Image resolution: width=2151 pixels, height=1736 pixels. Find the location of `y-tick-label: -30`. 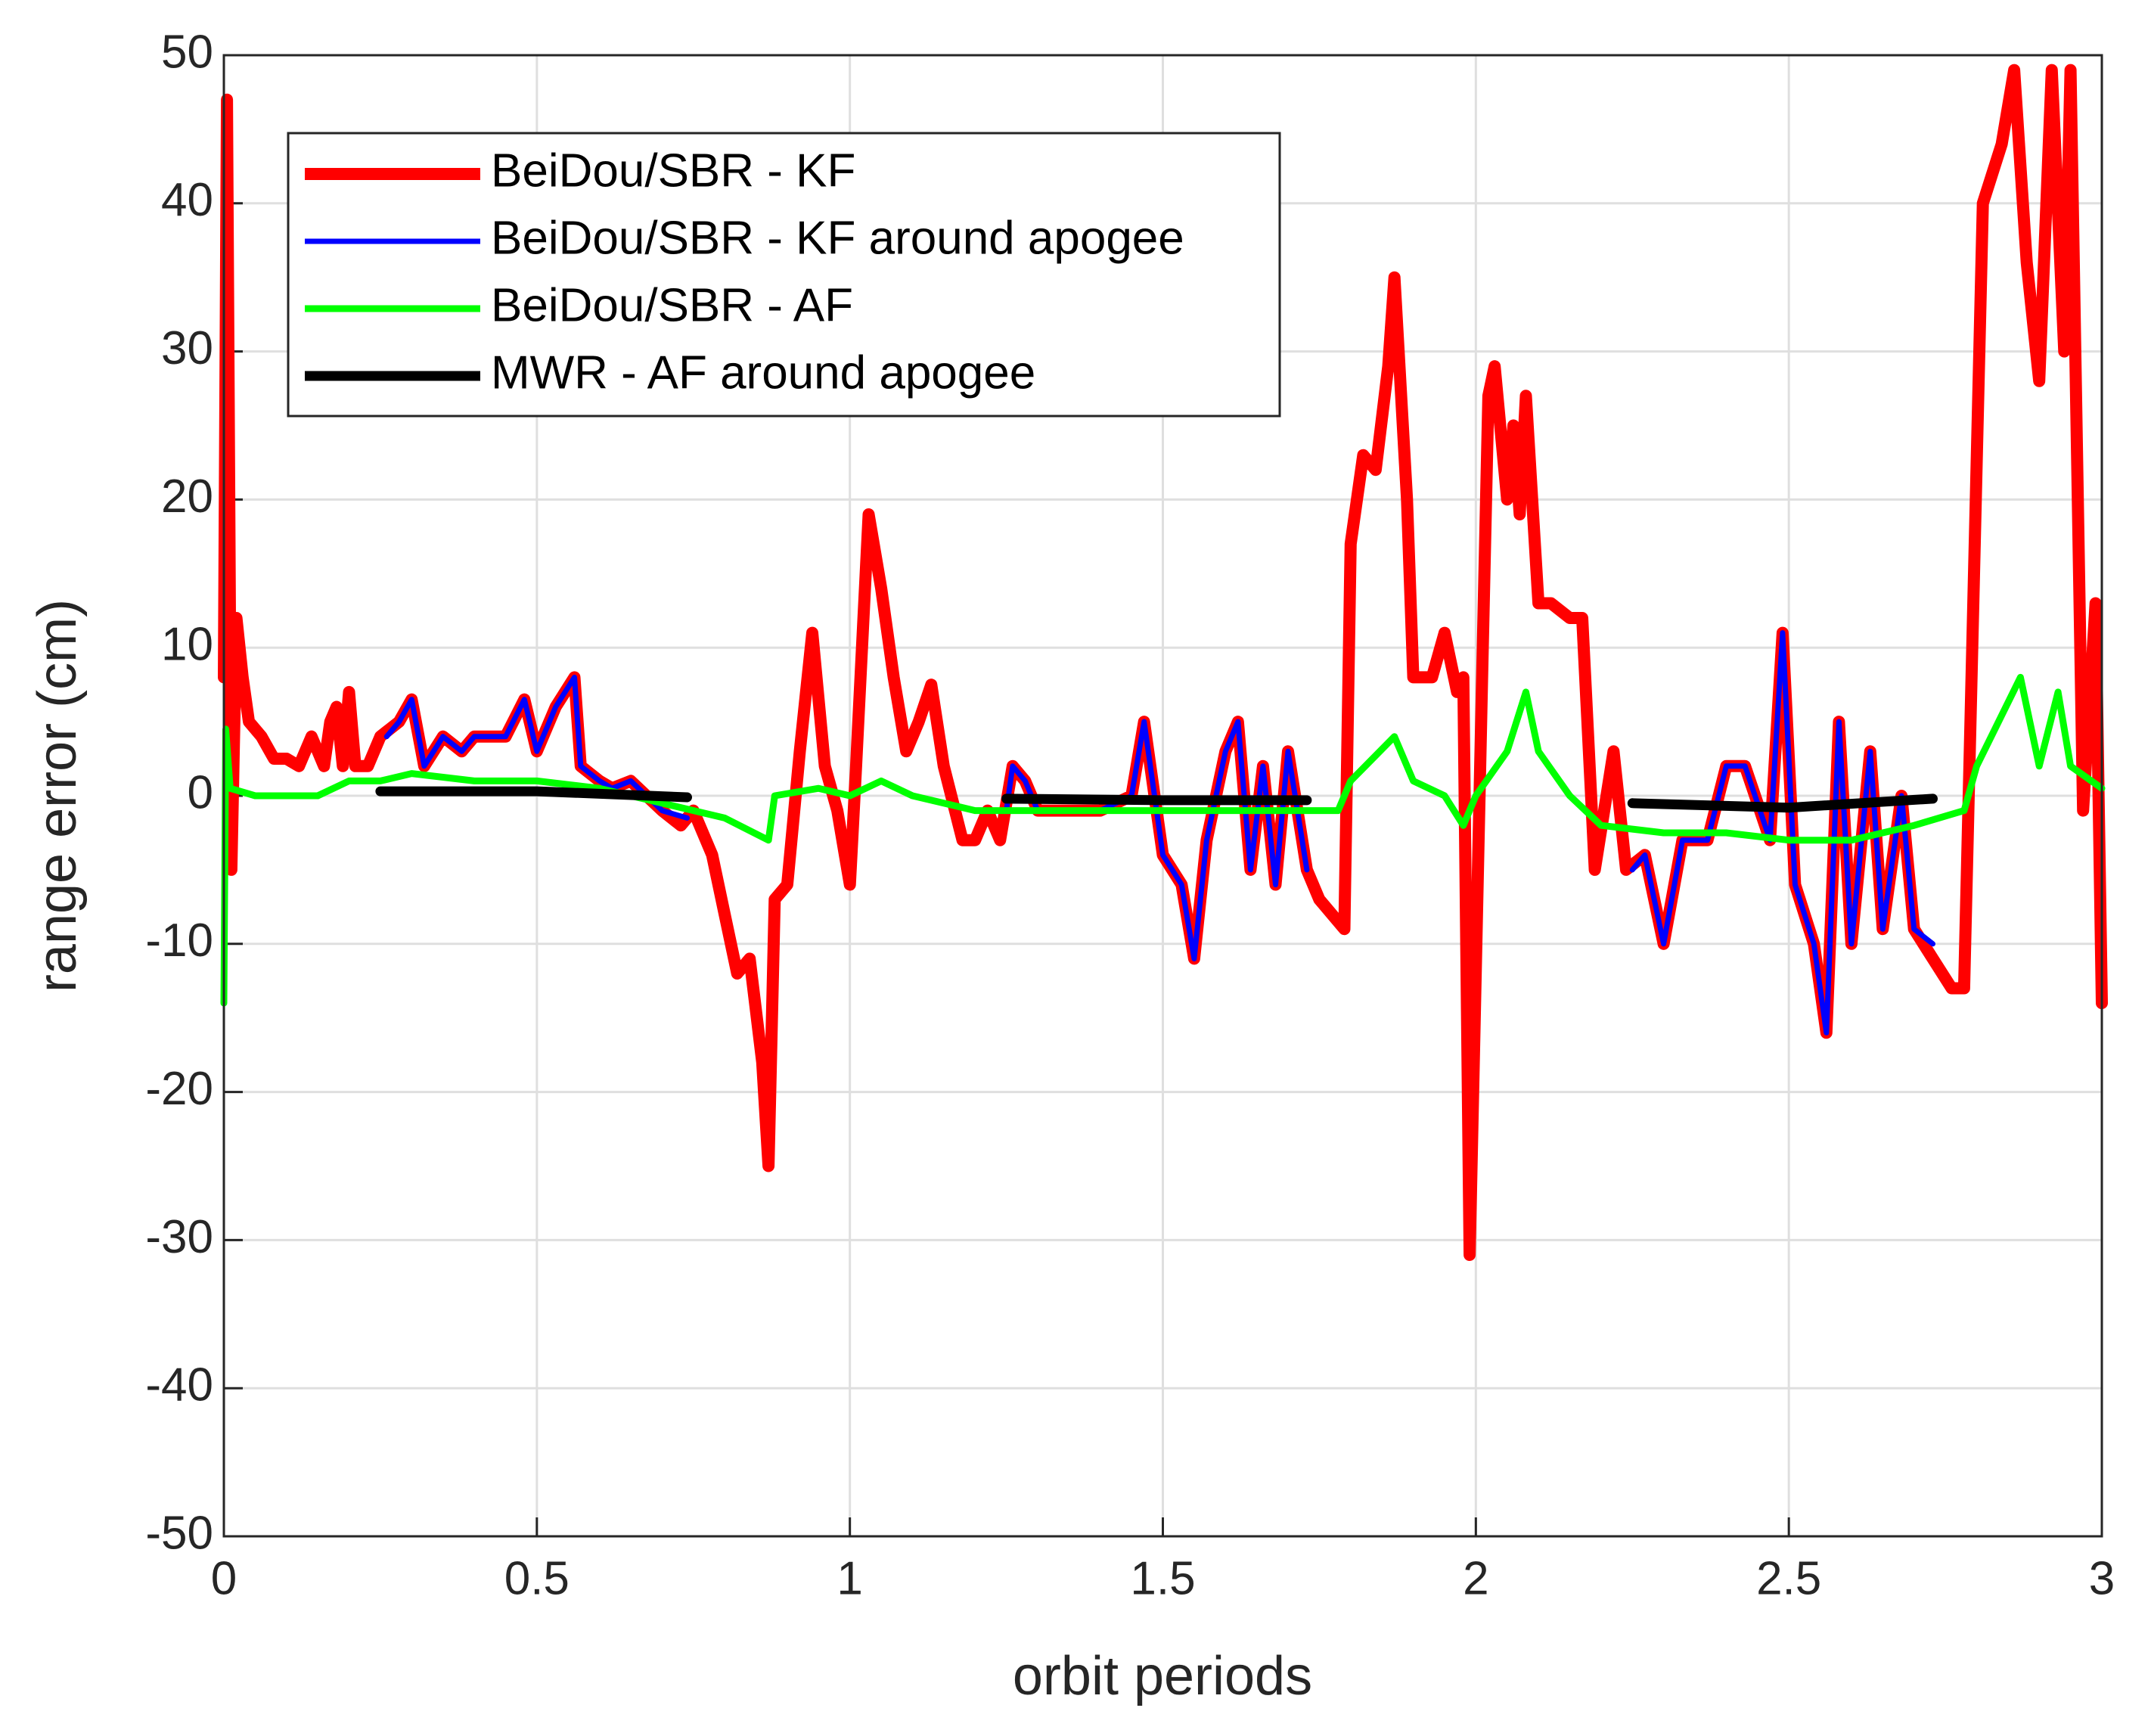

y-tick-label: -30 is located at coordinates (179, 1237).